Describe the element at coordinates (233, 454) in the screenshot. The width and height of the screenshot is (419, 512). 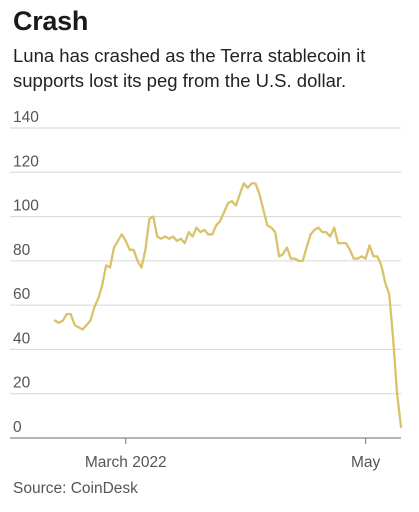
I see `x-axis-ticks: March 2022 May` at that location.